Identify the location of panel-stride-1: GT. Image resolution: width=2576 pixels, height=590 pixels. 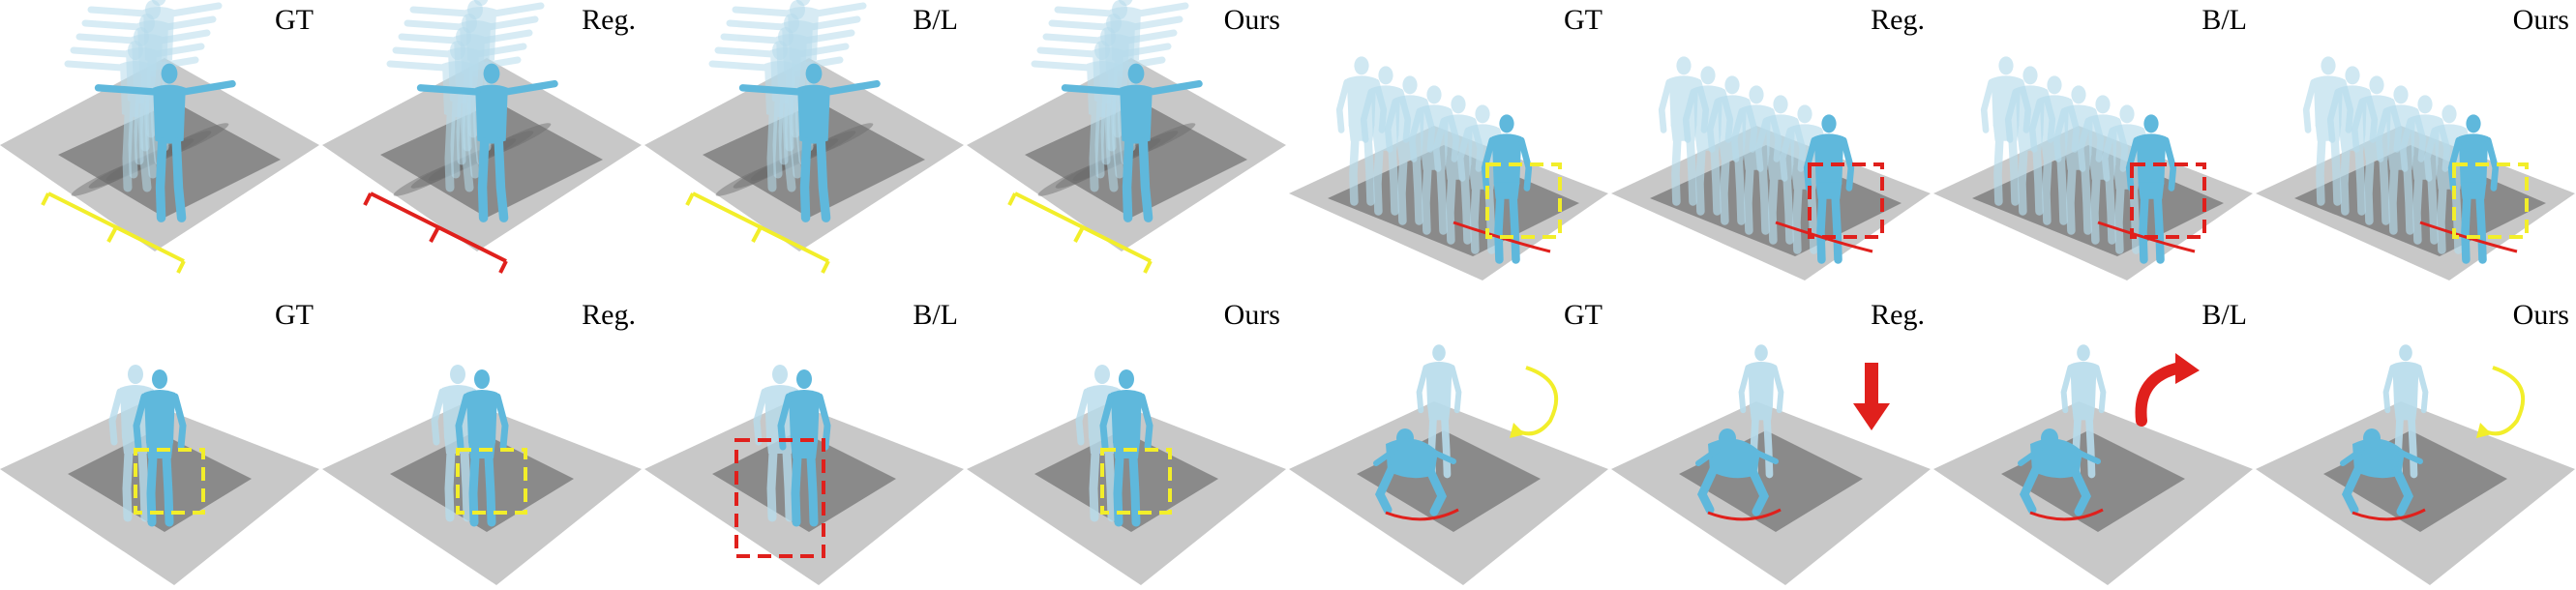
(1448, 147).